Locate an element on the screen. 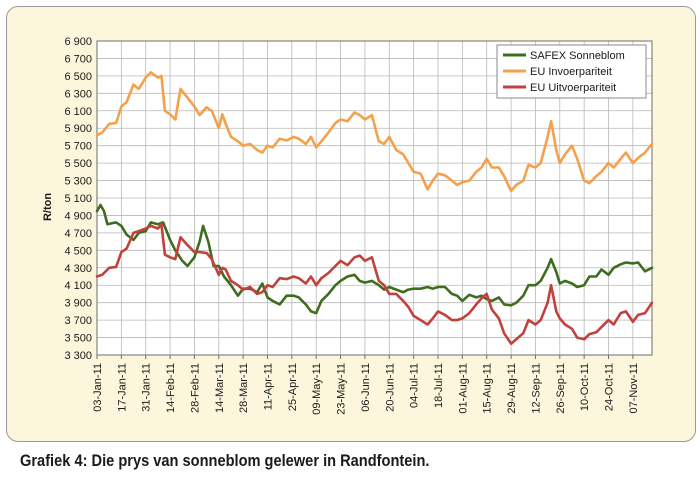  x-tick-label: 07-Nov-11 is located at coordinates (634, 388).